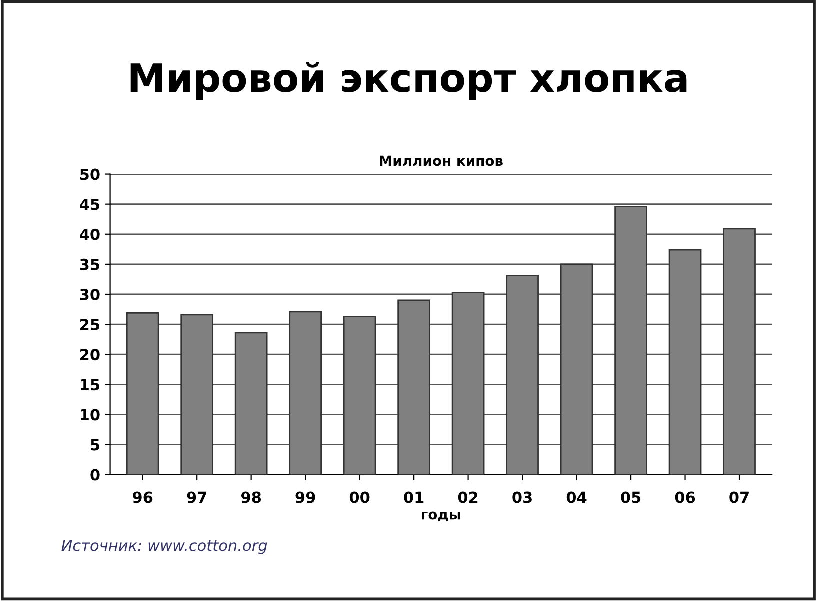  I want to click on y-tick-label: 45, so click(90, 204).